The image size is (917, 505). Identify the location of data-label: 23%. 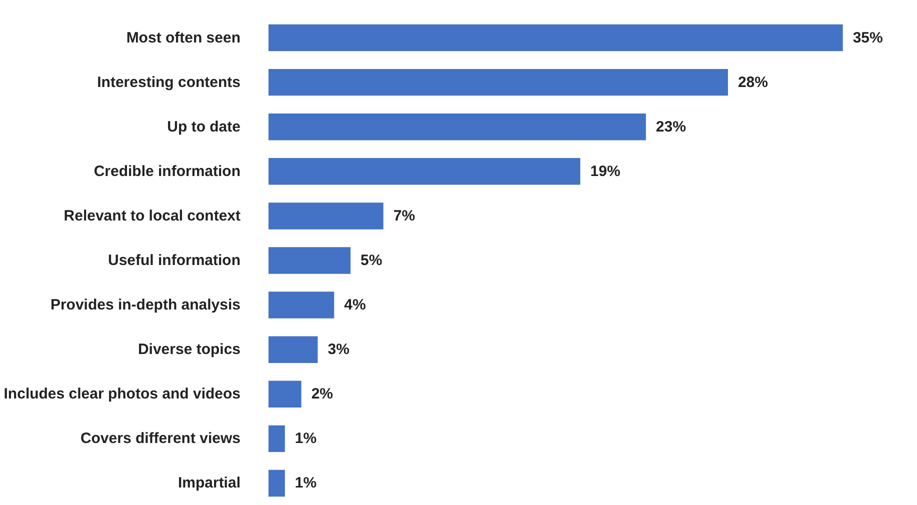
(671, 127).